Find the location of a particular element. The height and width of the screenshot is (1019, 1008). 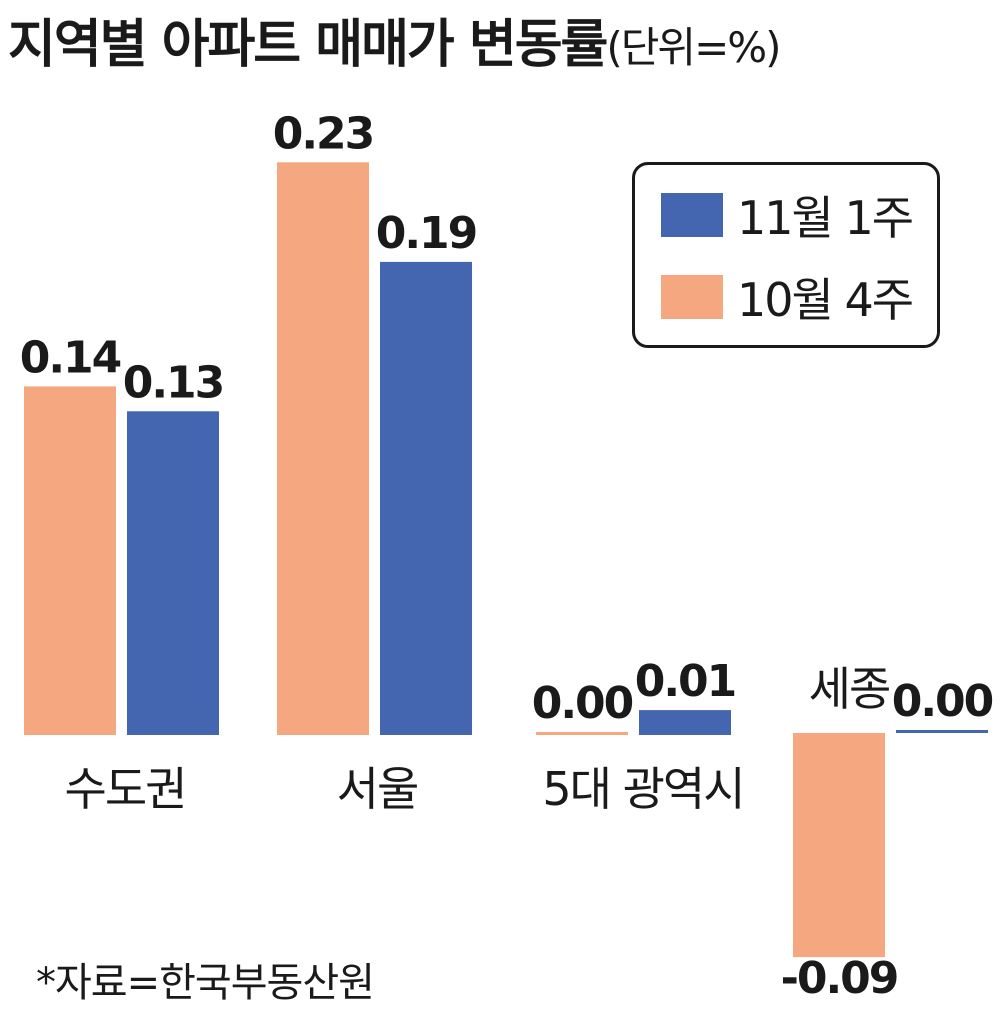

legend-item-oct-week4: 10월 4주 is located at coordinates (787, 298).